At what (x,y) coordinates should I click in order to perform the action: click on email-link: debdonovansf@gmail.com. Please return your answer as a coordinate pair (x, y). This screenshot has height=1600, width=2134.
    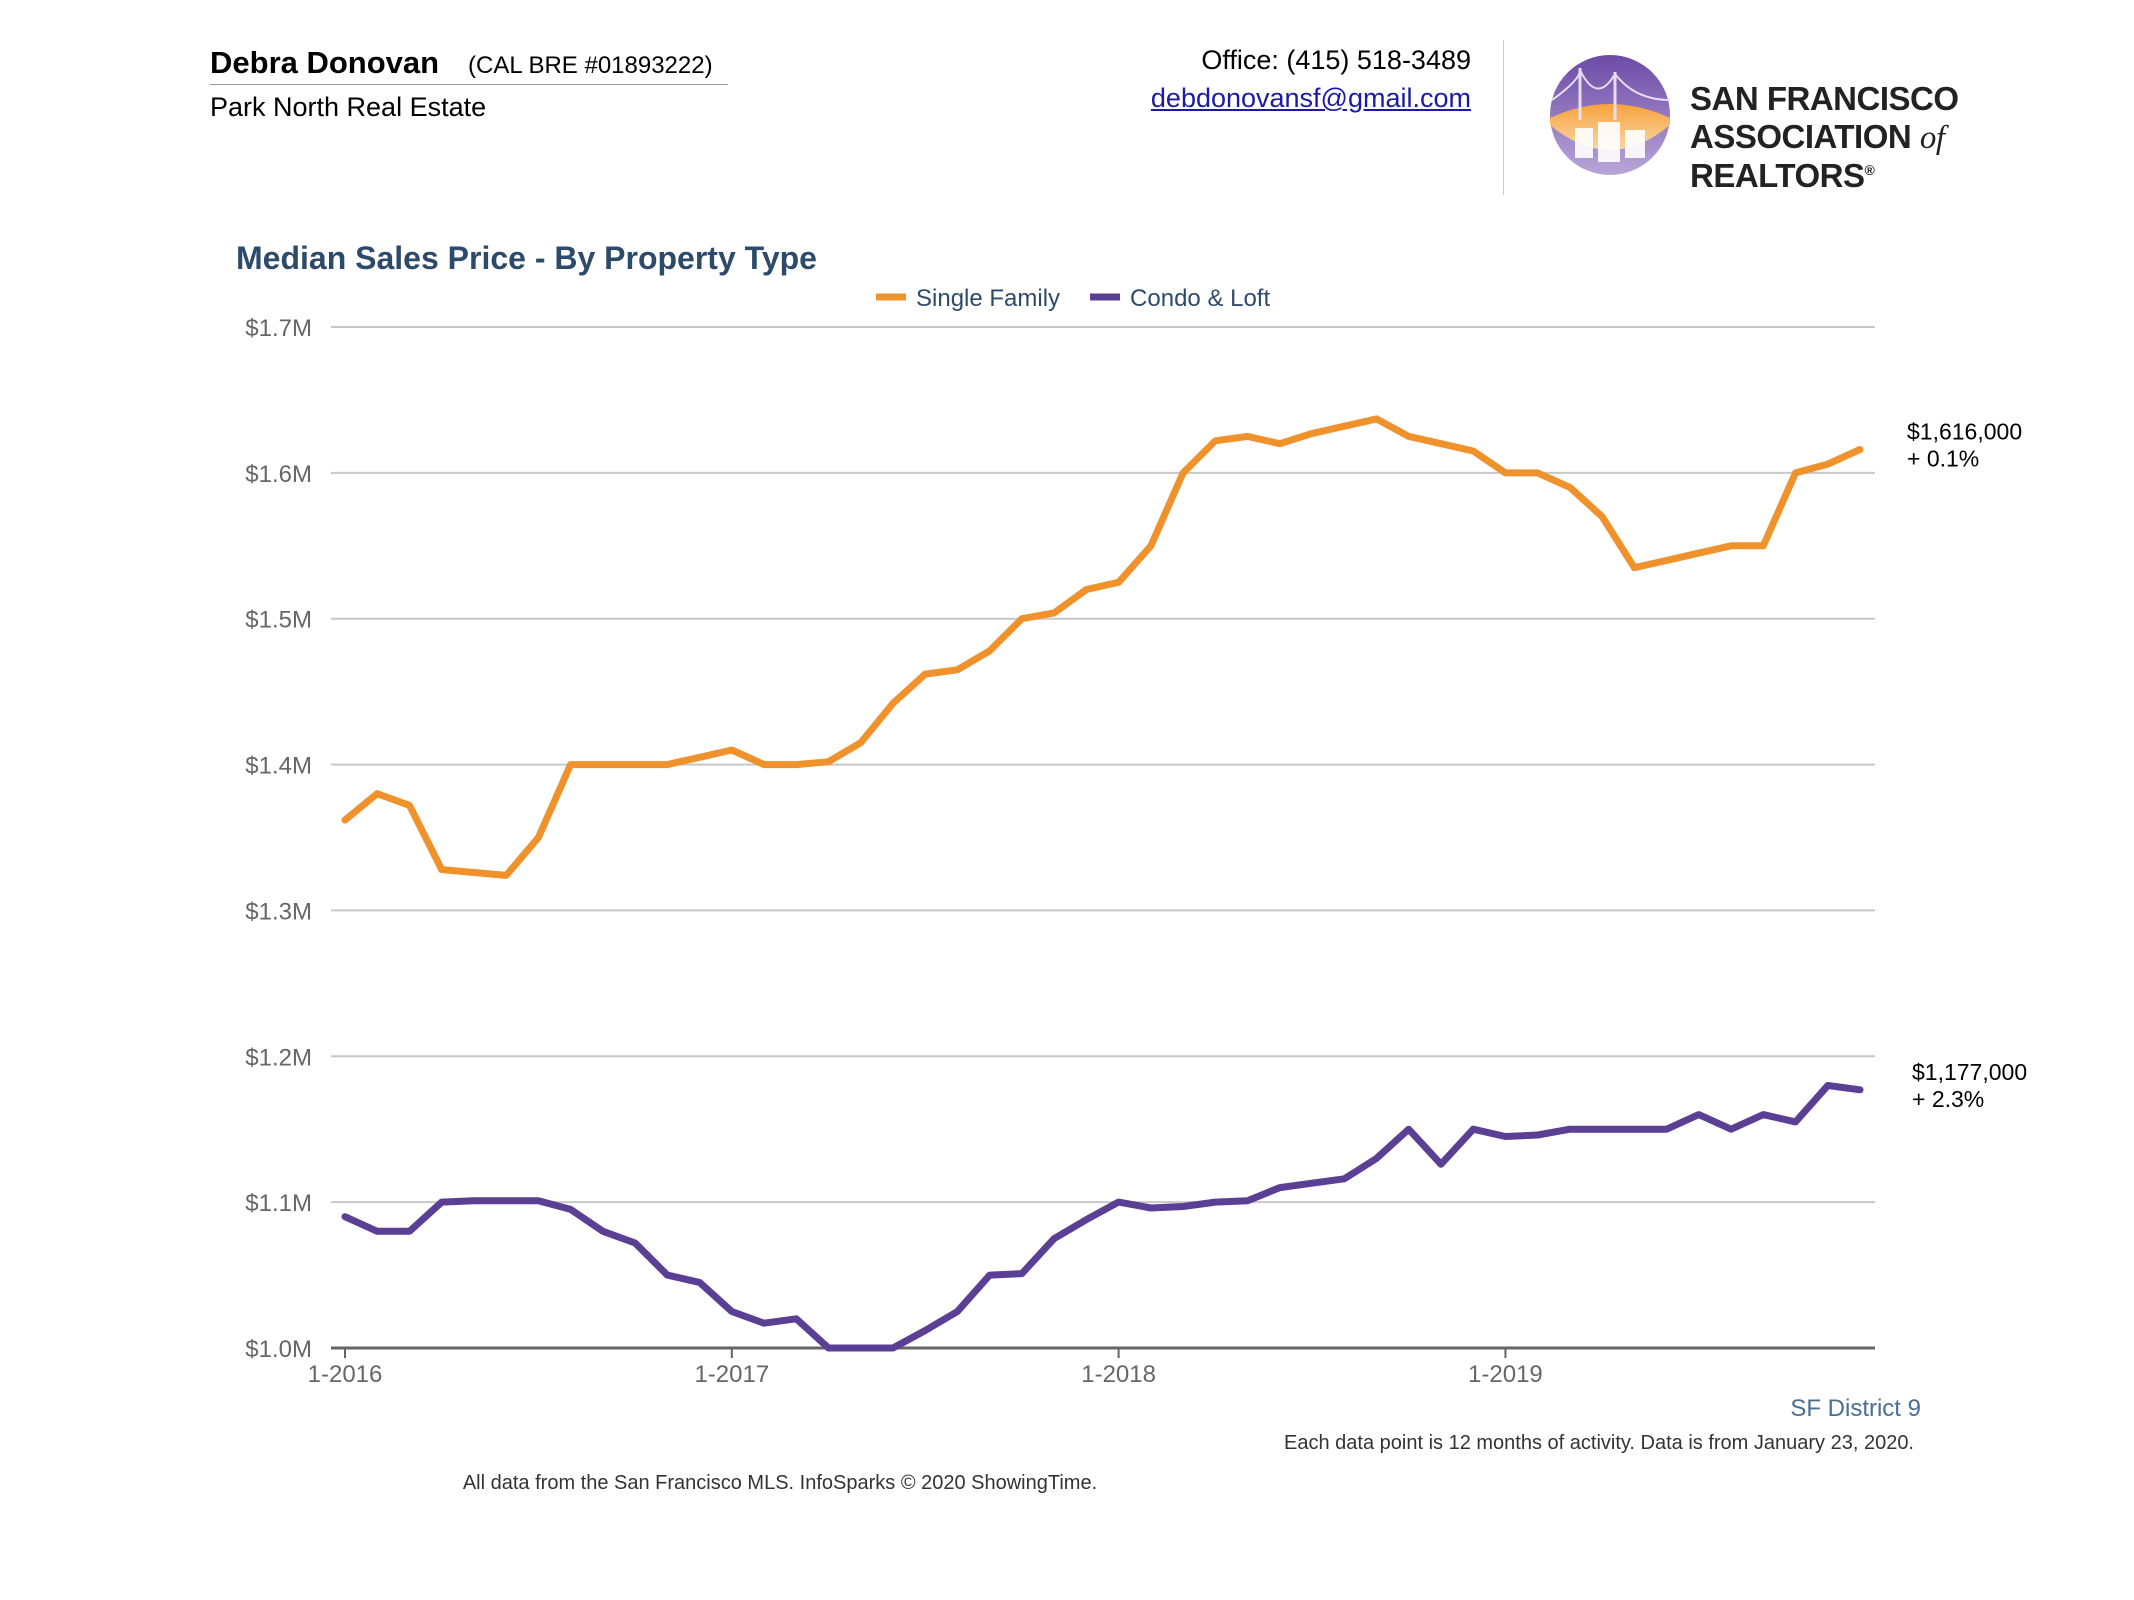
    Looking at the image, I should click on (1310, 98).